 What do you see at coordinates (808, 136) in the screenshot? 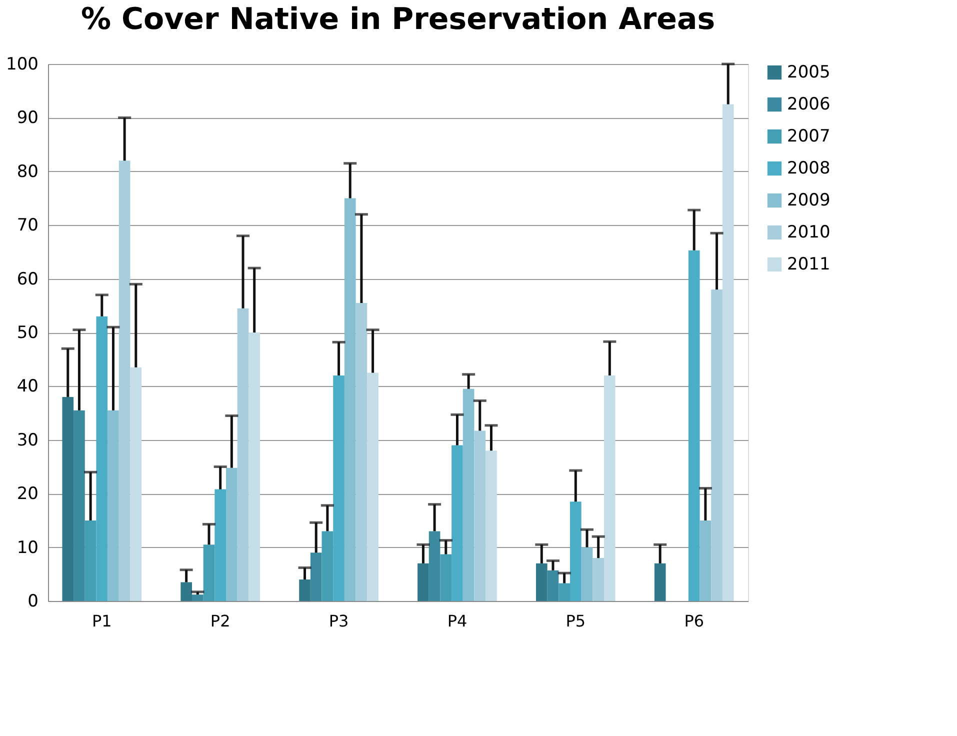
I see `legend-label: 2007` at bounding box center [808, 136].